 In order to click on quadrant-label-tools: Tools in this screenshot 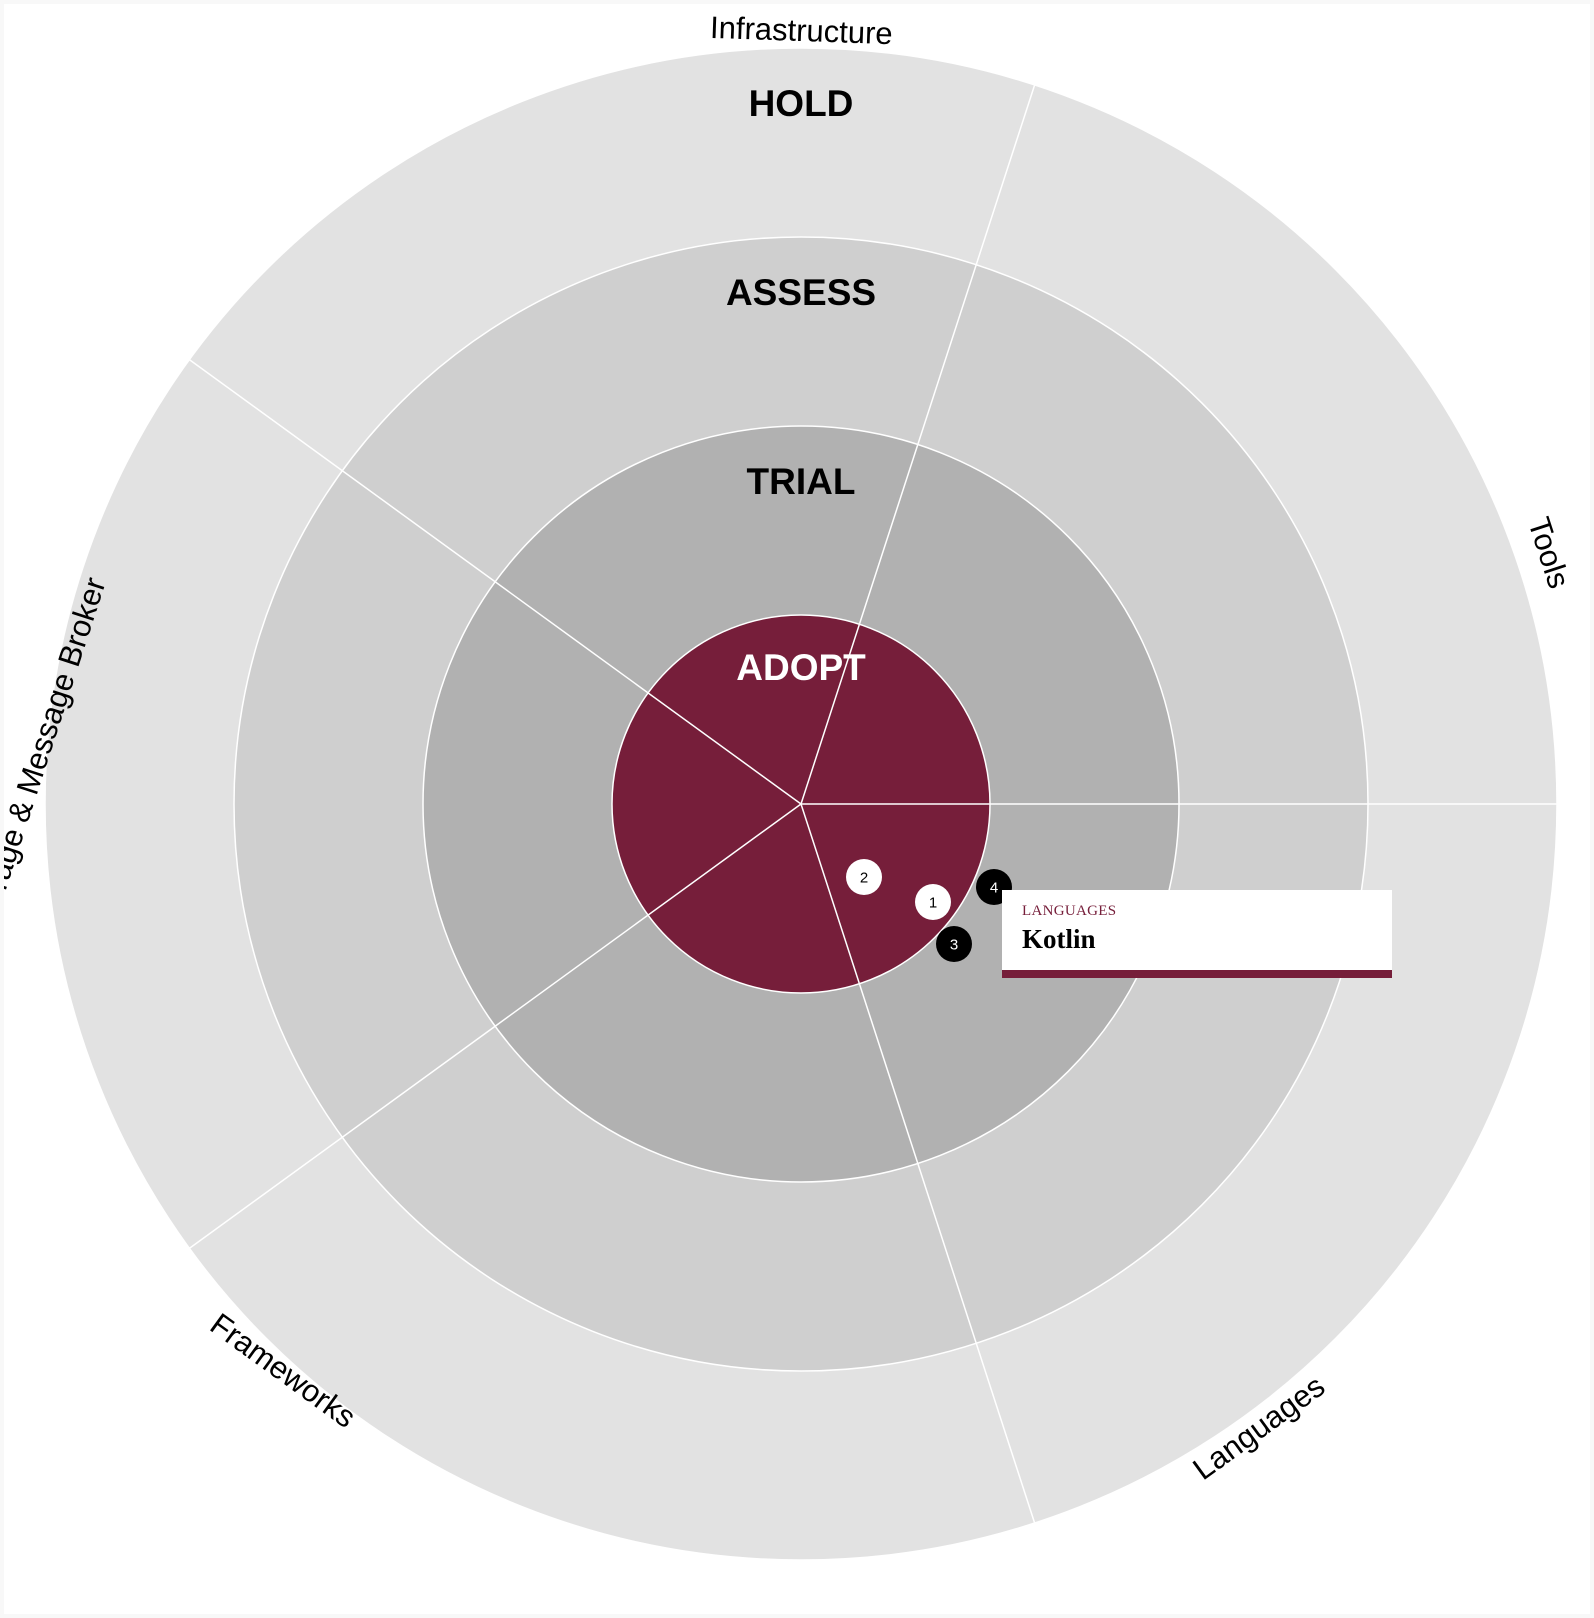, I will do `click(1549, 553)`.